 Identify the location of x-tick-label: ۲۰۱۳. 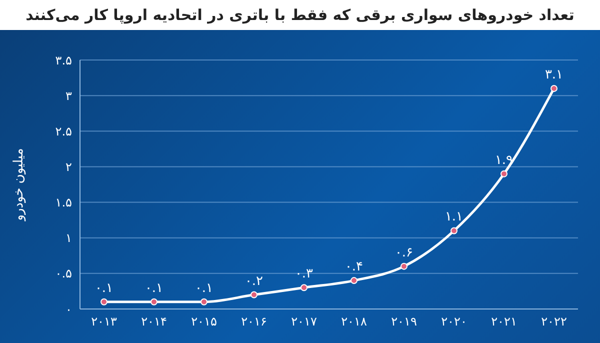
(104, 321).